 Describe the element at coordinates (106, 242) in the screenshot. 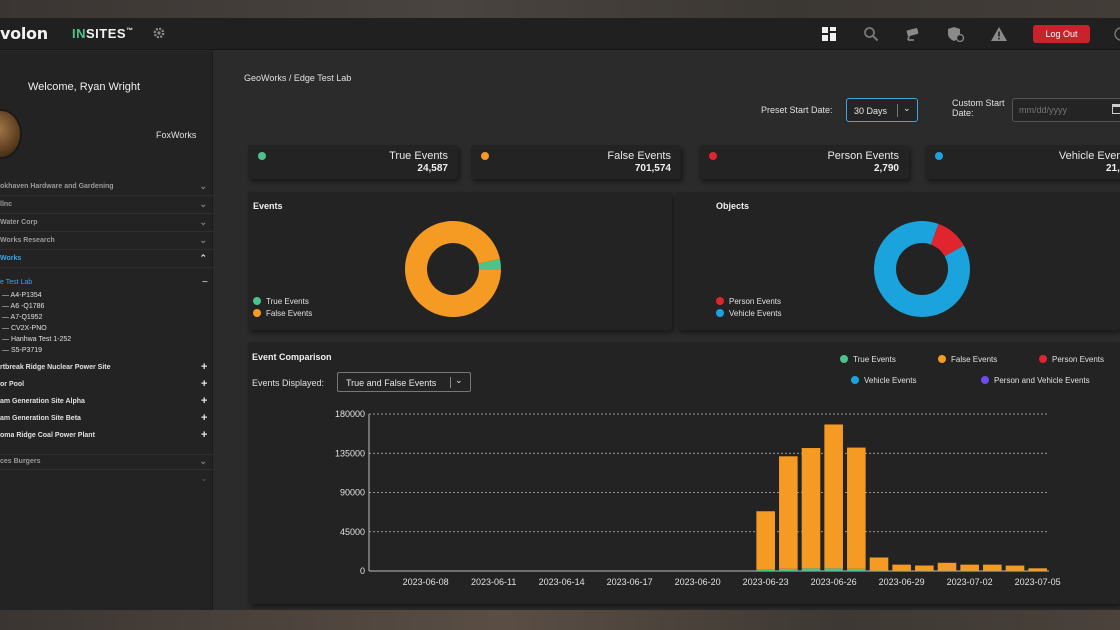

I see `sidebar-item-org-4: Works Research ⌄` at that location.